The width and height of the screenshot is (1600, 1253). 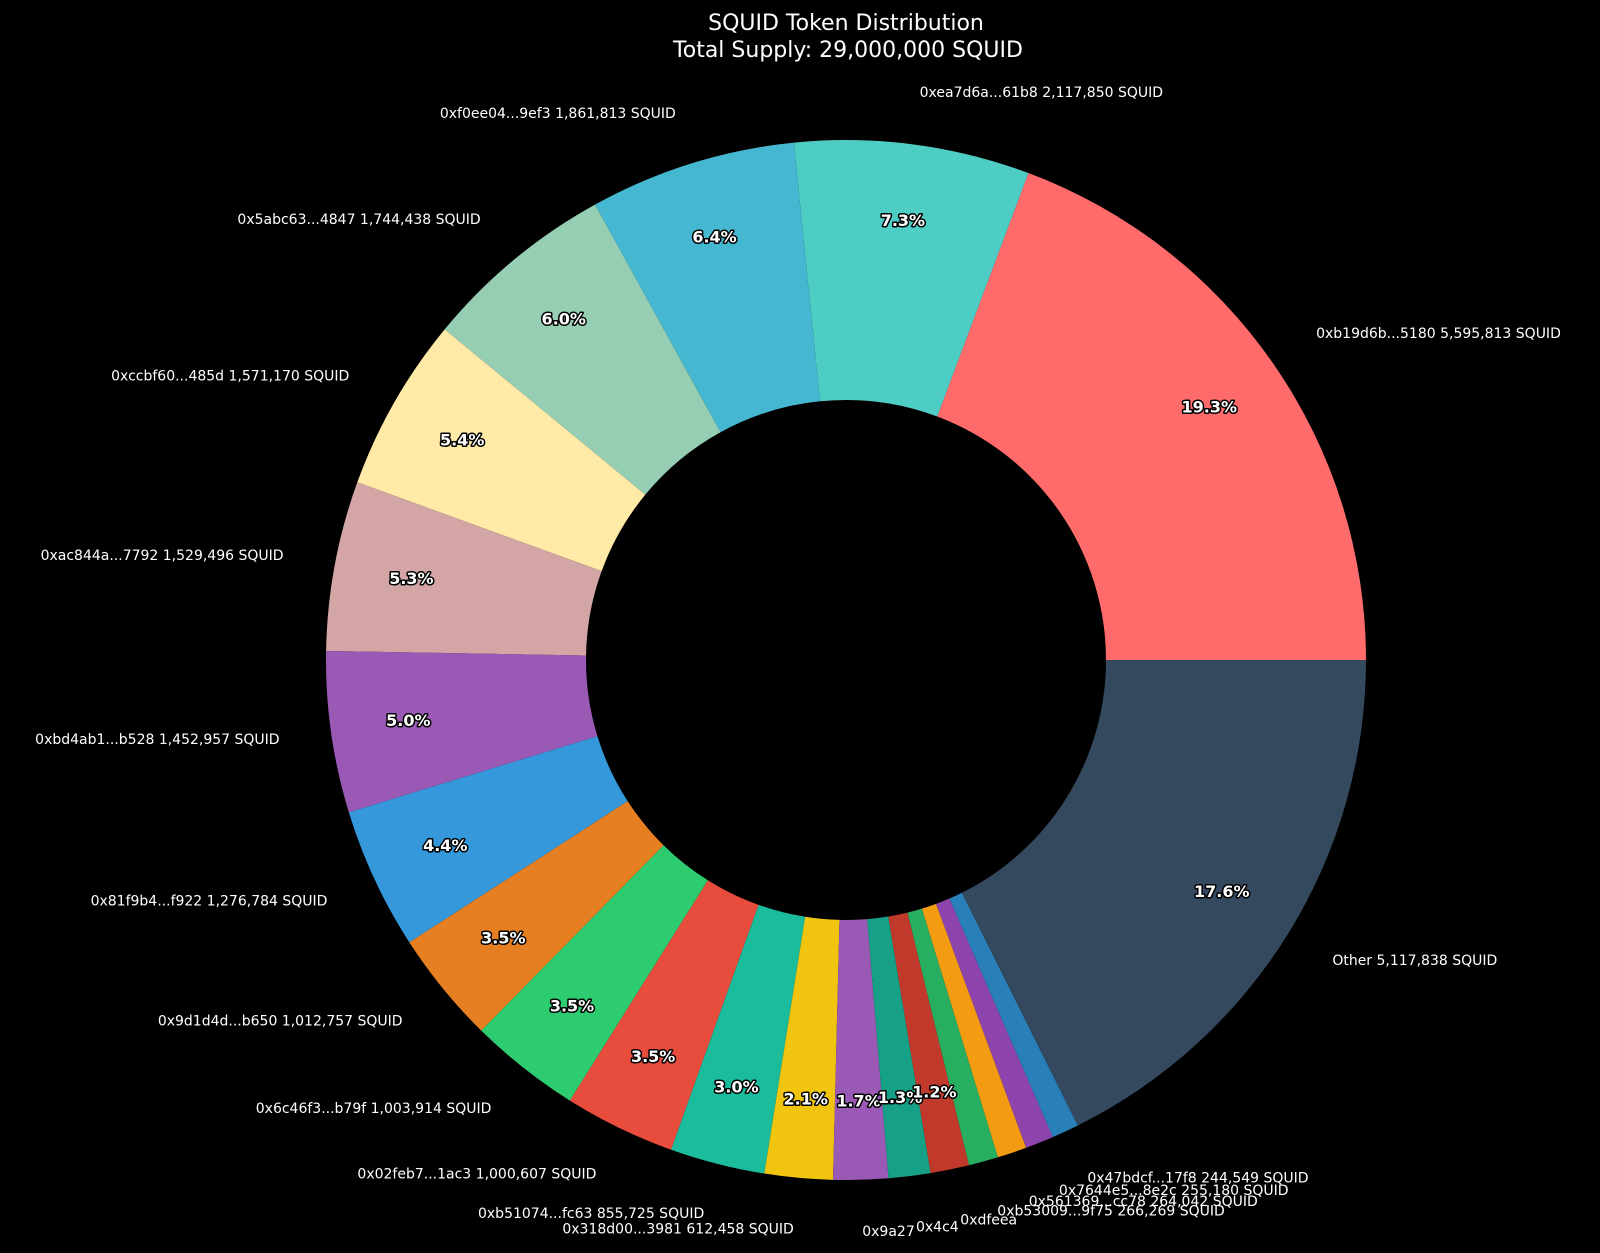 What do you see at coordinates (900, 1097) in the screenshot?
I see `slice-percent-label: 1.3%` at bounding box center [900, 1097].